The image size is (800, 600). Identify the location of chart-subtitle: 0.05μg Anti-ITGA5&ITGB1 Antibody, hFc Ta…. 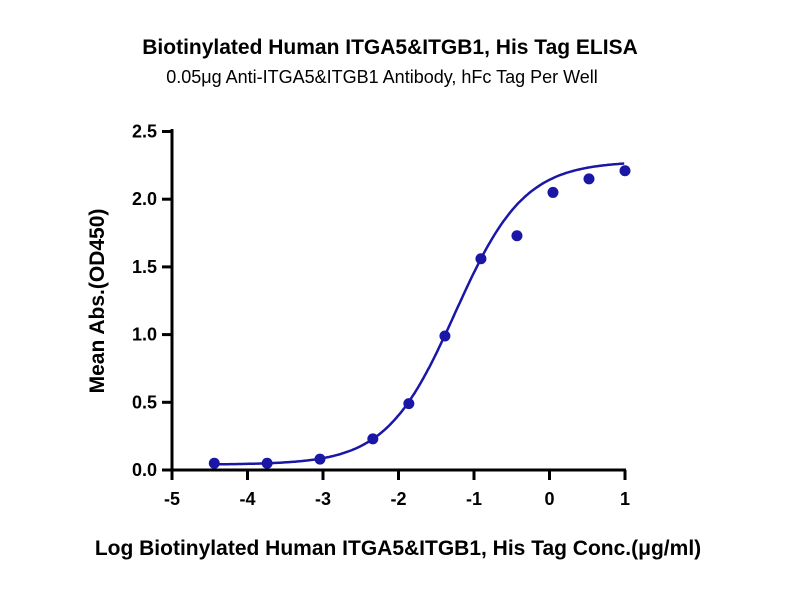
(382, 77).